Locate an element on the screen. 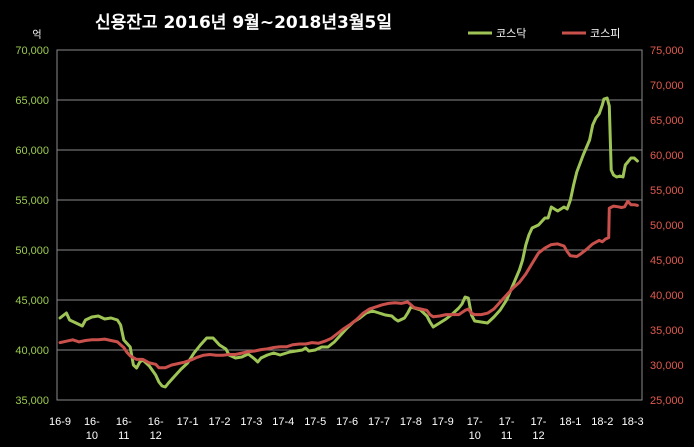 The width and height of the screenshot is (694, 447). x-axis-tick-label: 17-6 is located at coordinates (347, 422).